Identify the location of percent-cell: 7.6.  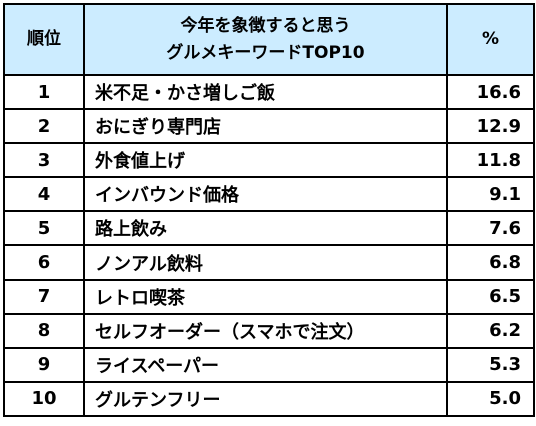
(490, 228).